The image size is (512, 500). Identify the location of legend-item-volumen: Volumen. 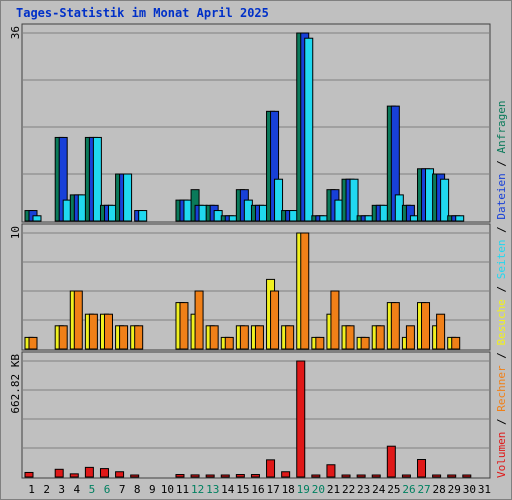
(501, 455).